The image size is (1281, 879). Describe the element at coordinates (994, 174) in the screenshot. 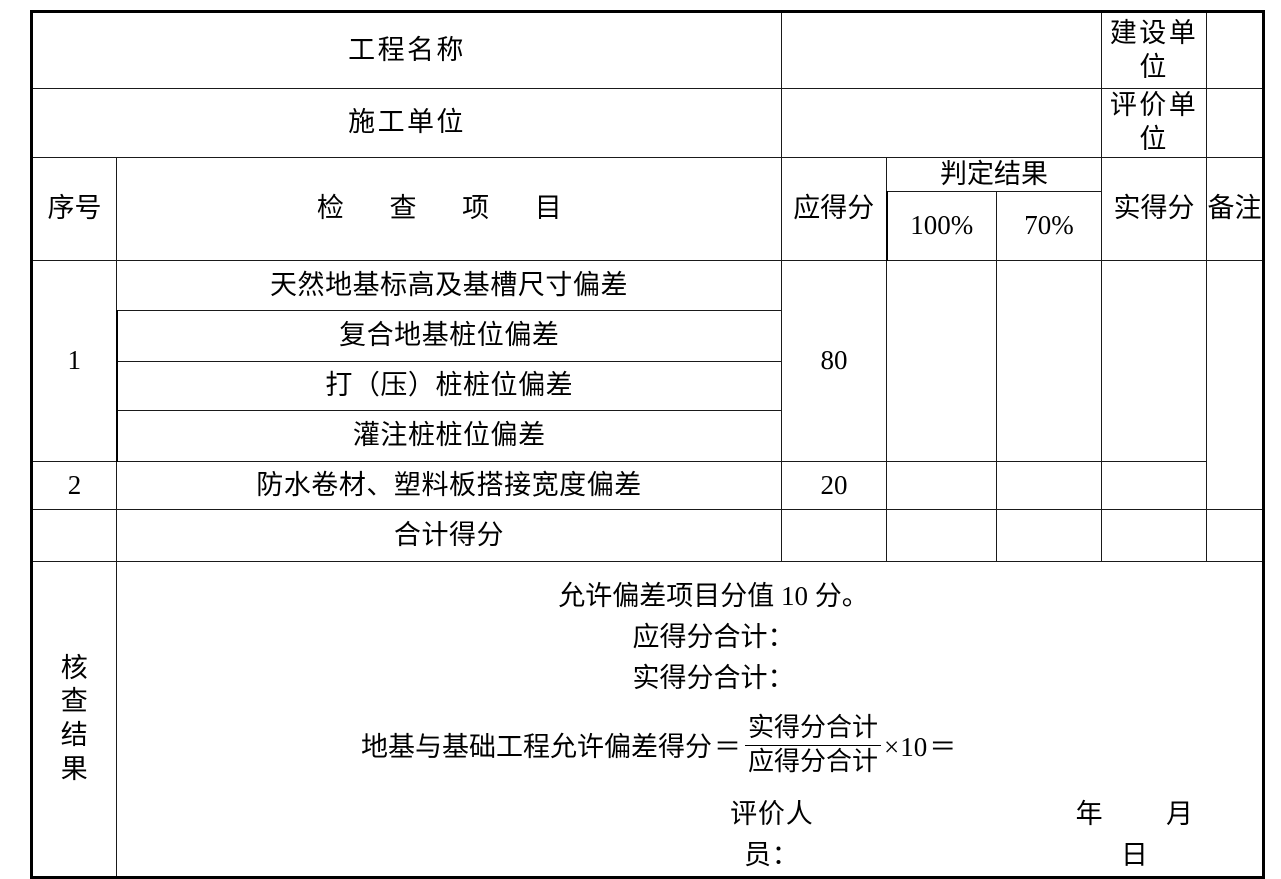

I see `column-header-judgement: 判定结果` at that location.